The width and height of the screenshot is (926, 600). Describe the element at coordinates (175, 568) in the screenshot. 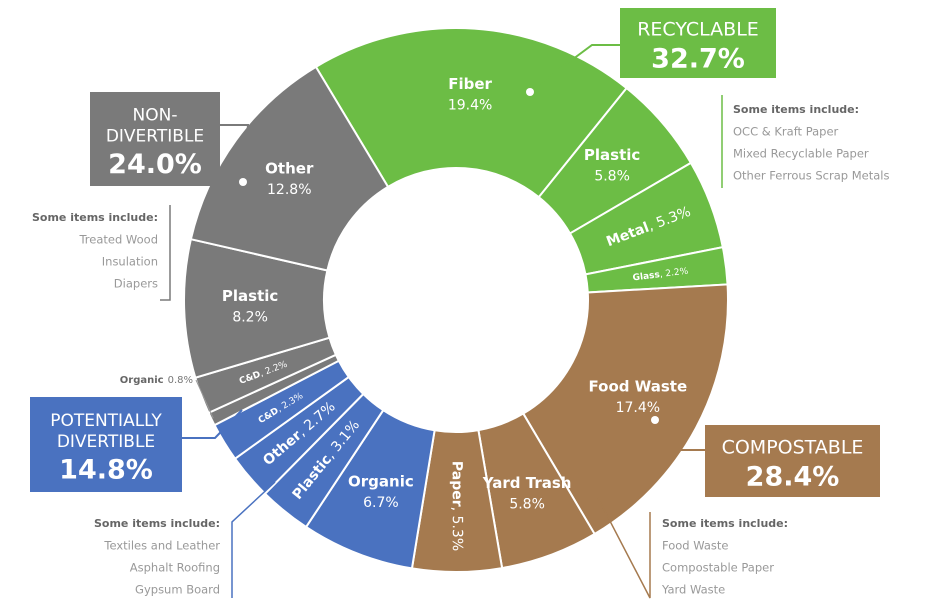

I see `item: Asphalt Roofing` at that location.